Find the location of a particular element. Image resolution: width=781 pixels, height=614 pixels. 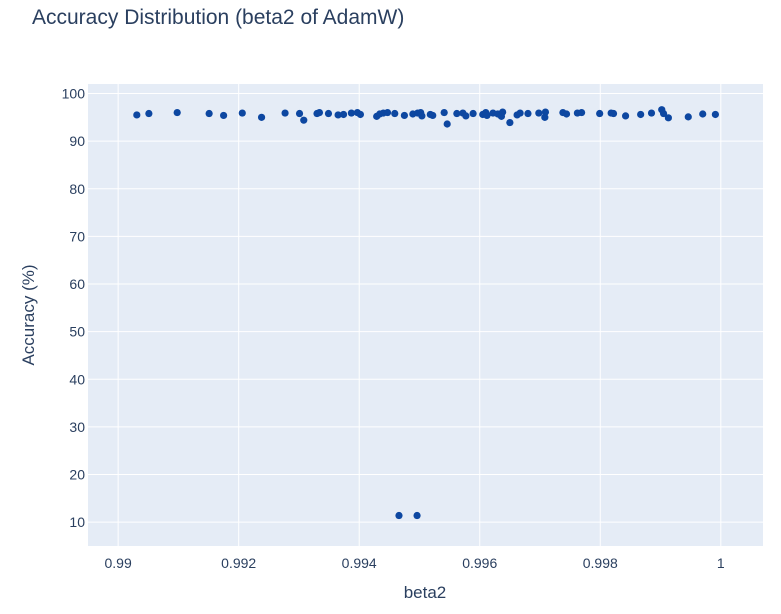

y-tick-label: 40 is located at coordinates (77, 379).